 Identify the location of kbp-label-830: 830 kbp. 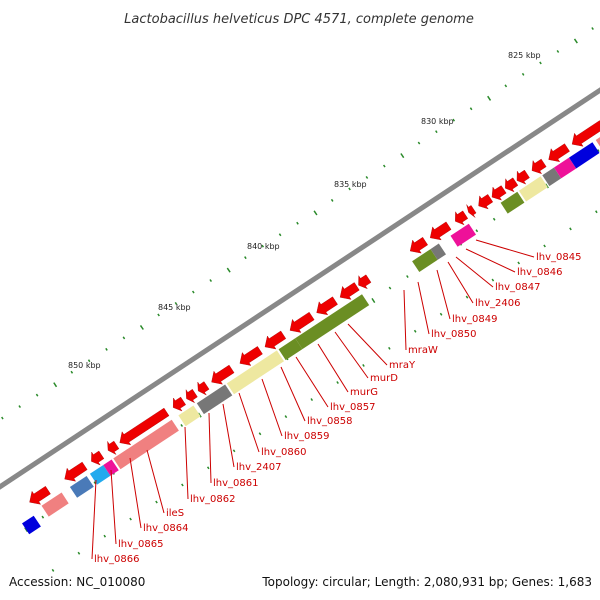
(437, 121).